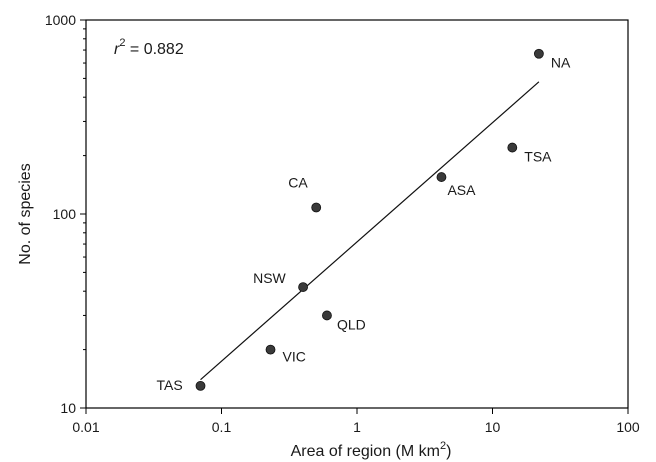 The width and height of the screenshot is (656, 462). I want to click on x-tick-label: 100, so click(628, 427).